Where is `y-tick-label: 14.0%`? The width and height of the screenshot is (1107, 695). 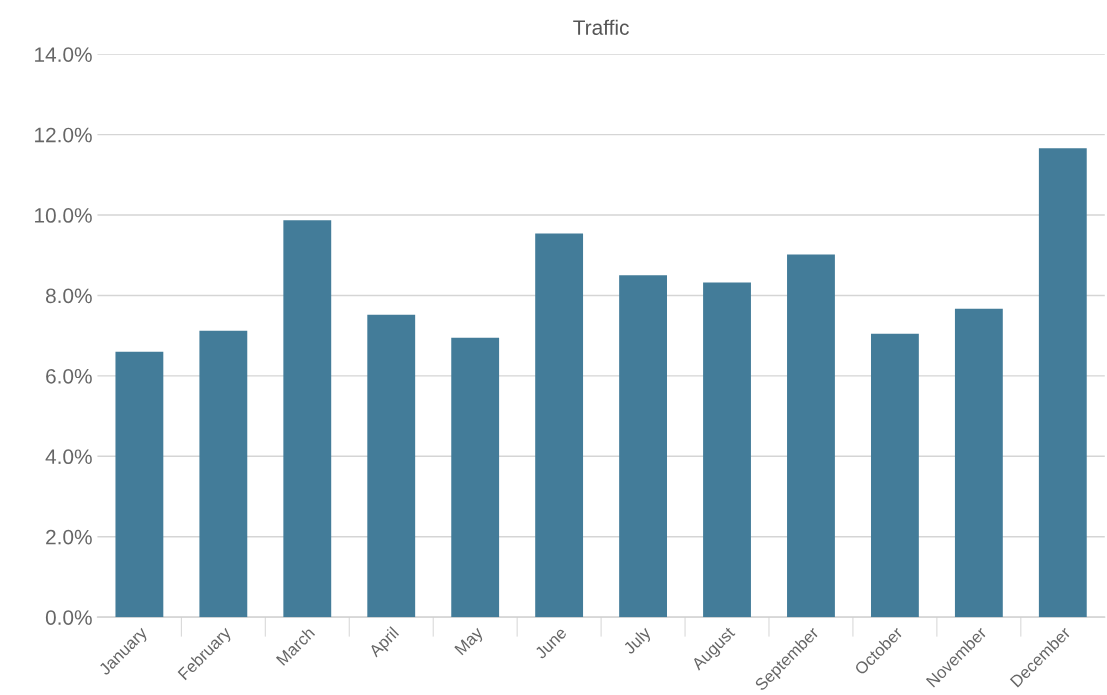 y-tick-label: 14.0% is located at coordinates (63, 54).